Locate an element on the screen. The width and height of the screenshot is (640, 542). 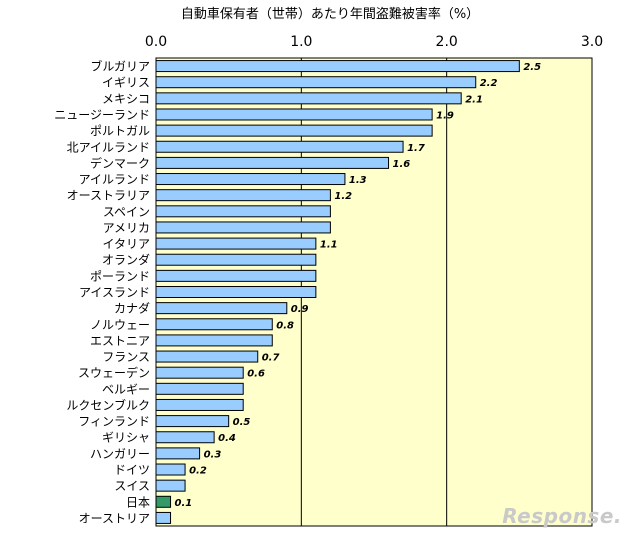
data-label: 1.9 is located at coordinates (445, 115).